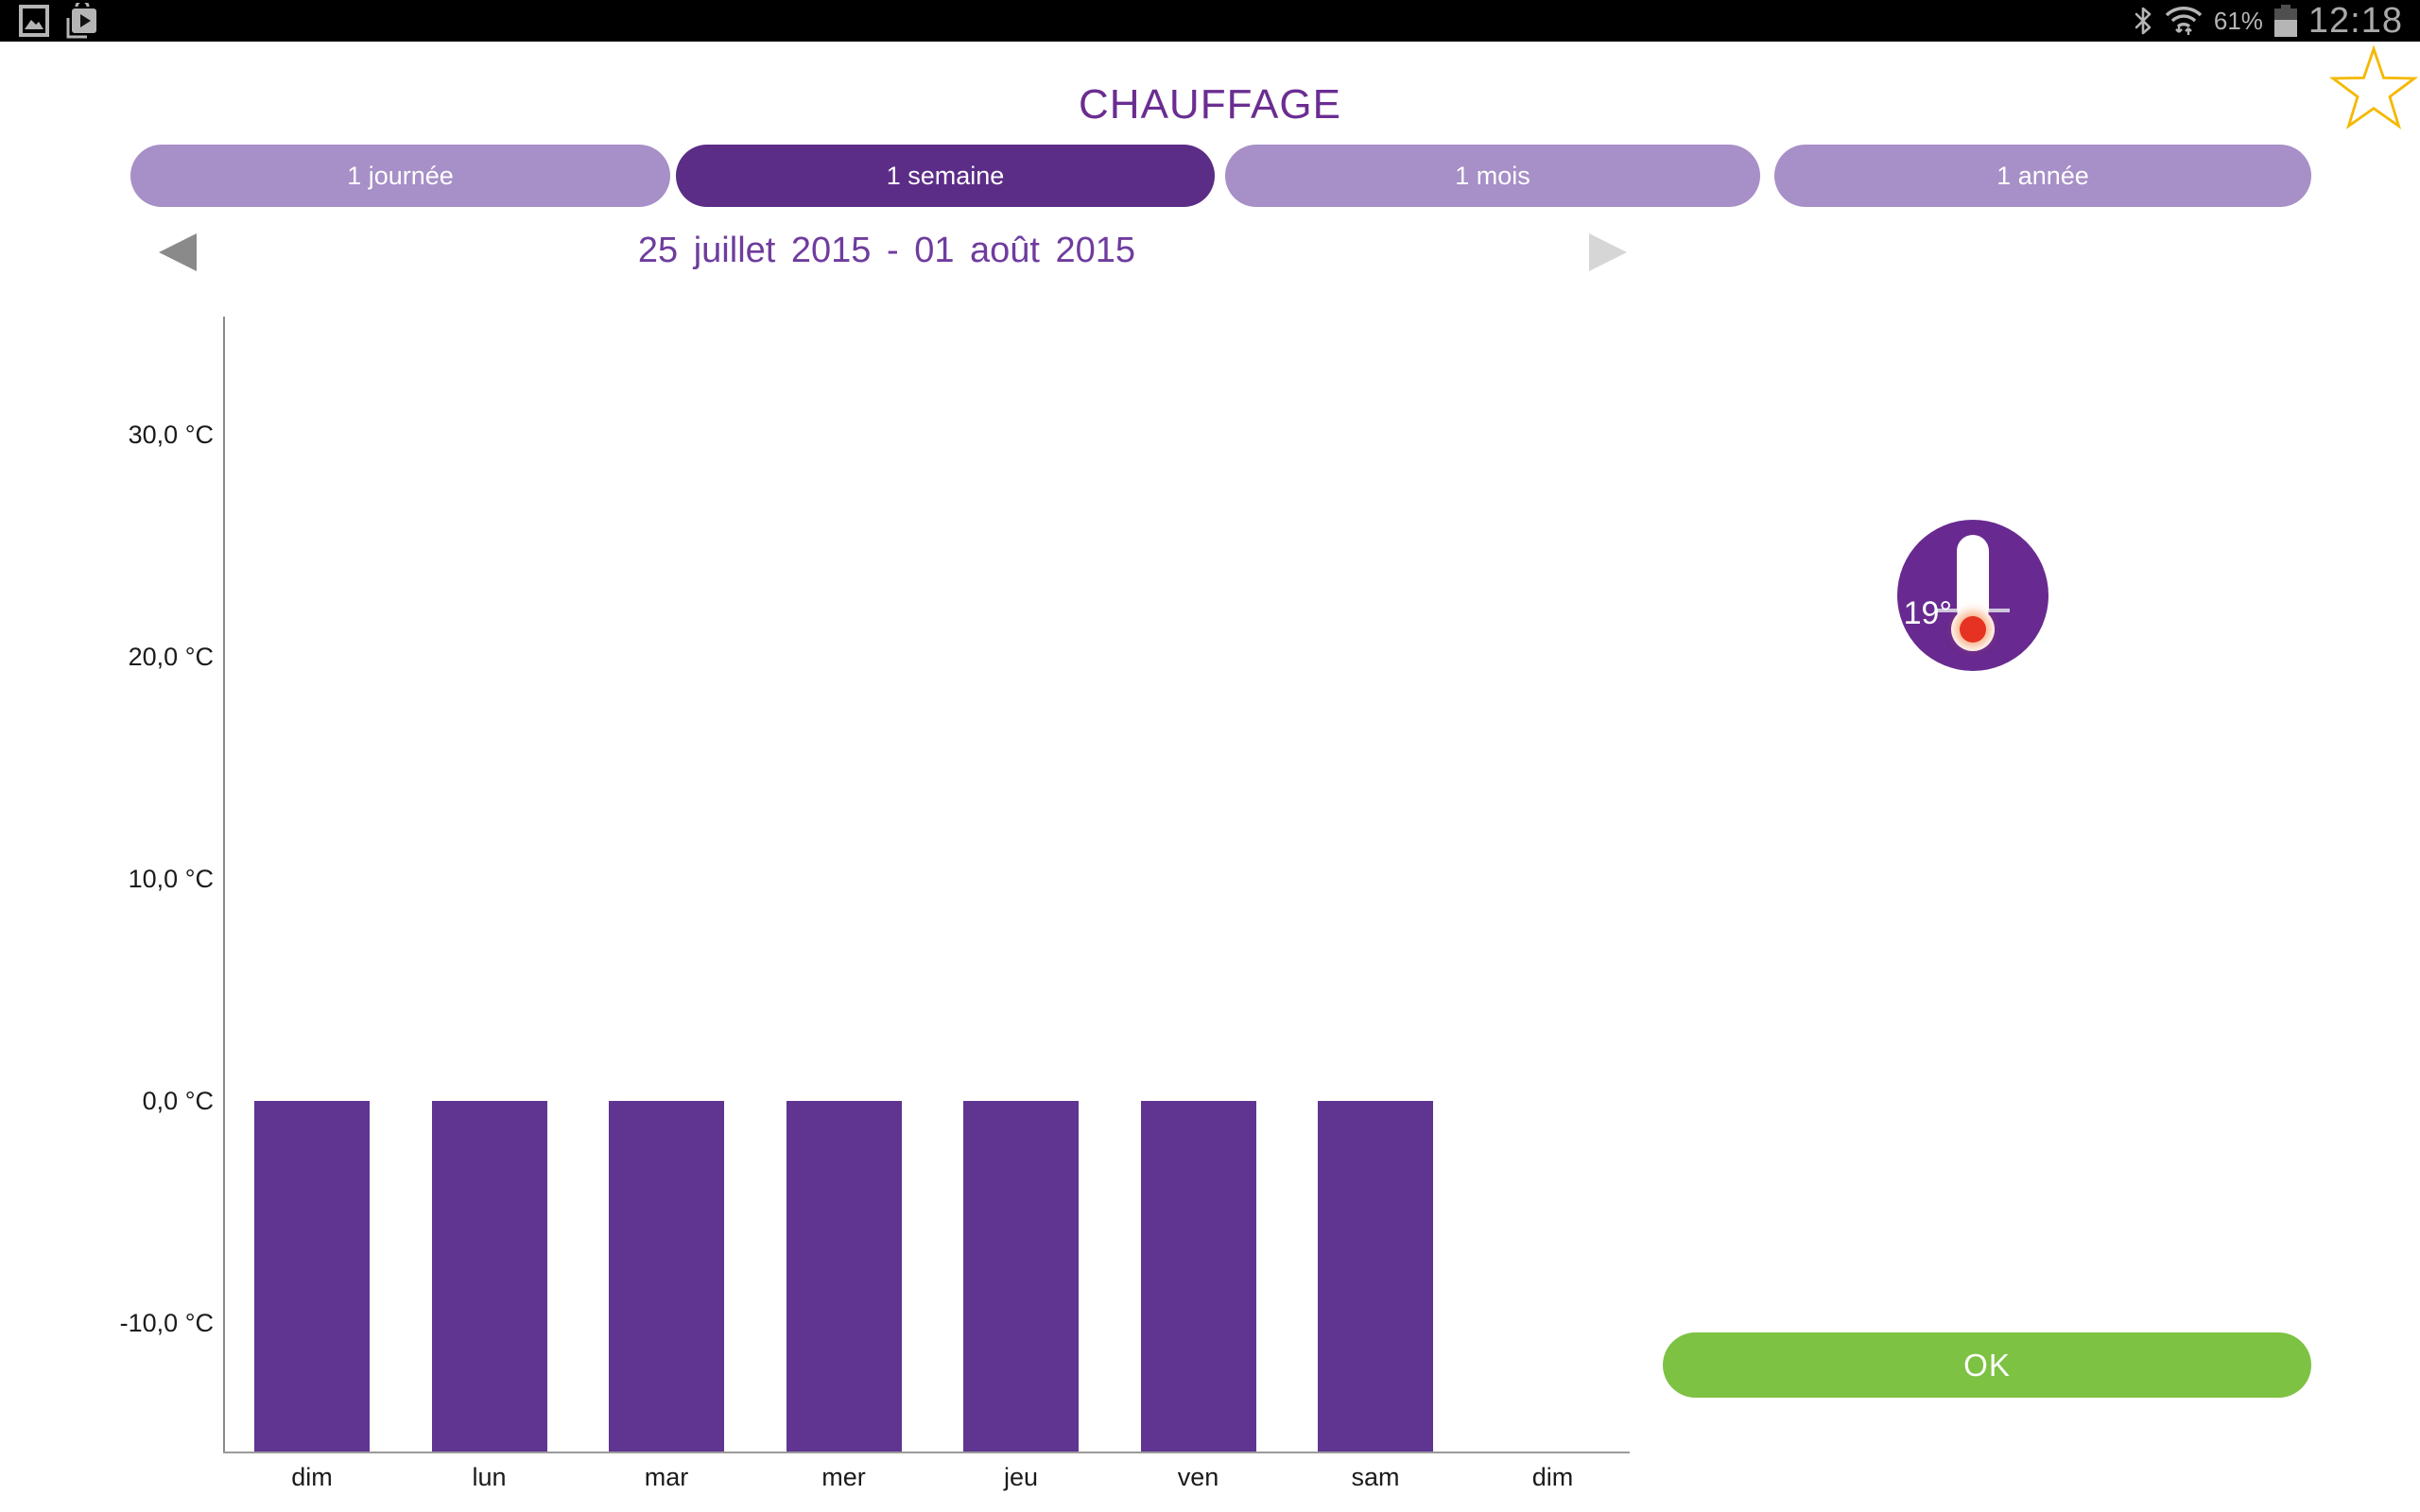 The image size is (2420, 1512). I want to click on x-tick-label: mar, so click(666, 1477).